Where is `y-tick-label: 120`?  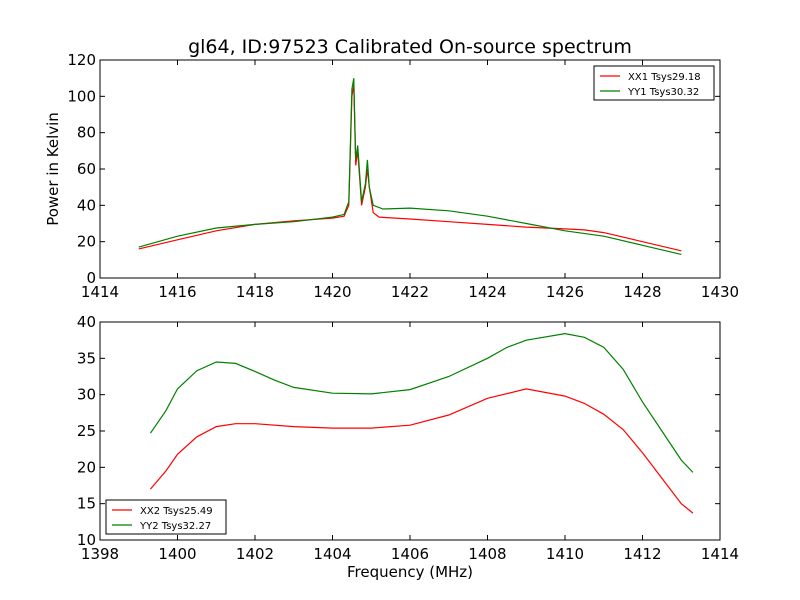
y-tick-label: 120 is located at coordinates (81, 60).